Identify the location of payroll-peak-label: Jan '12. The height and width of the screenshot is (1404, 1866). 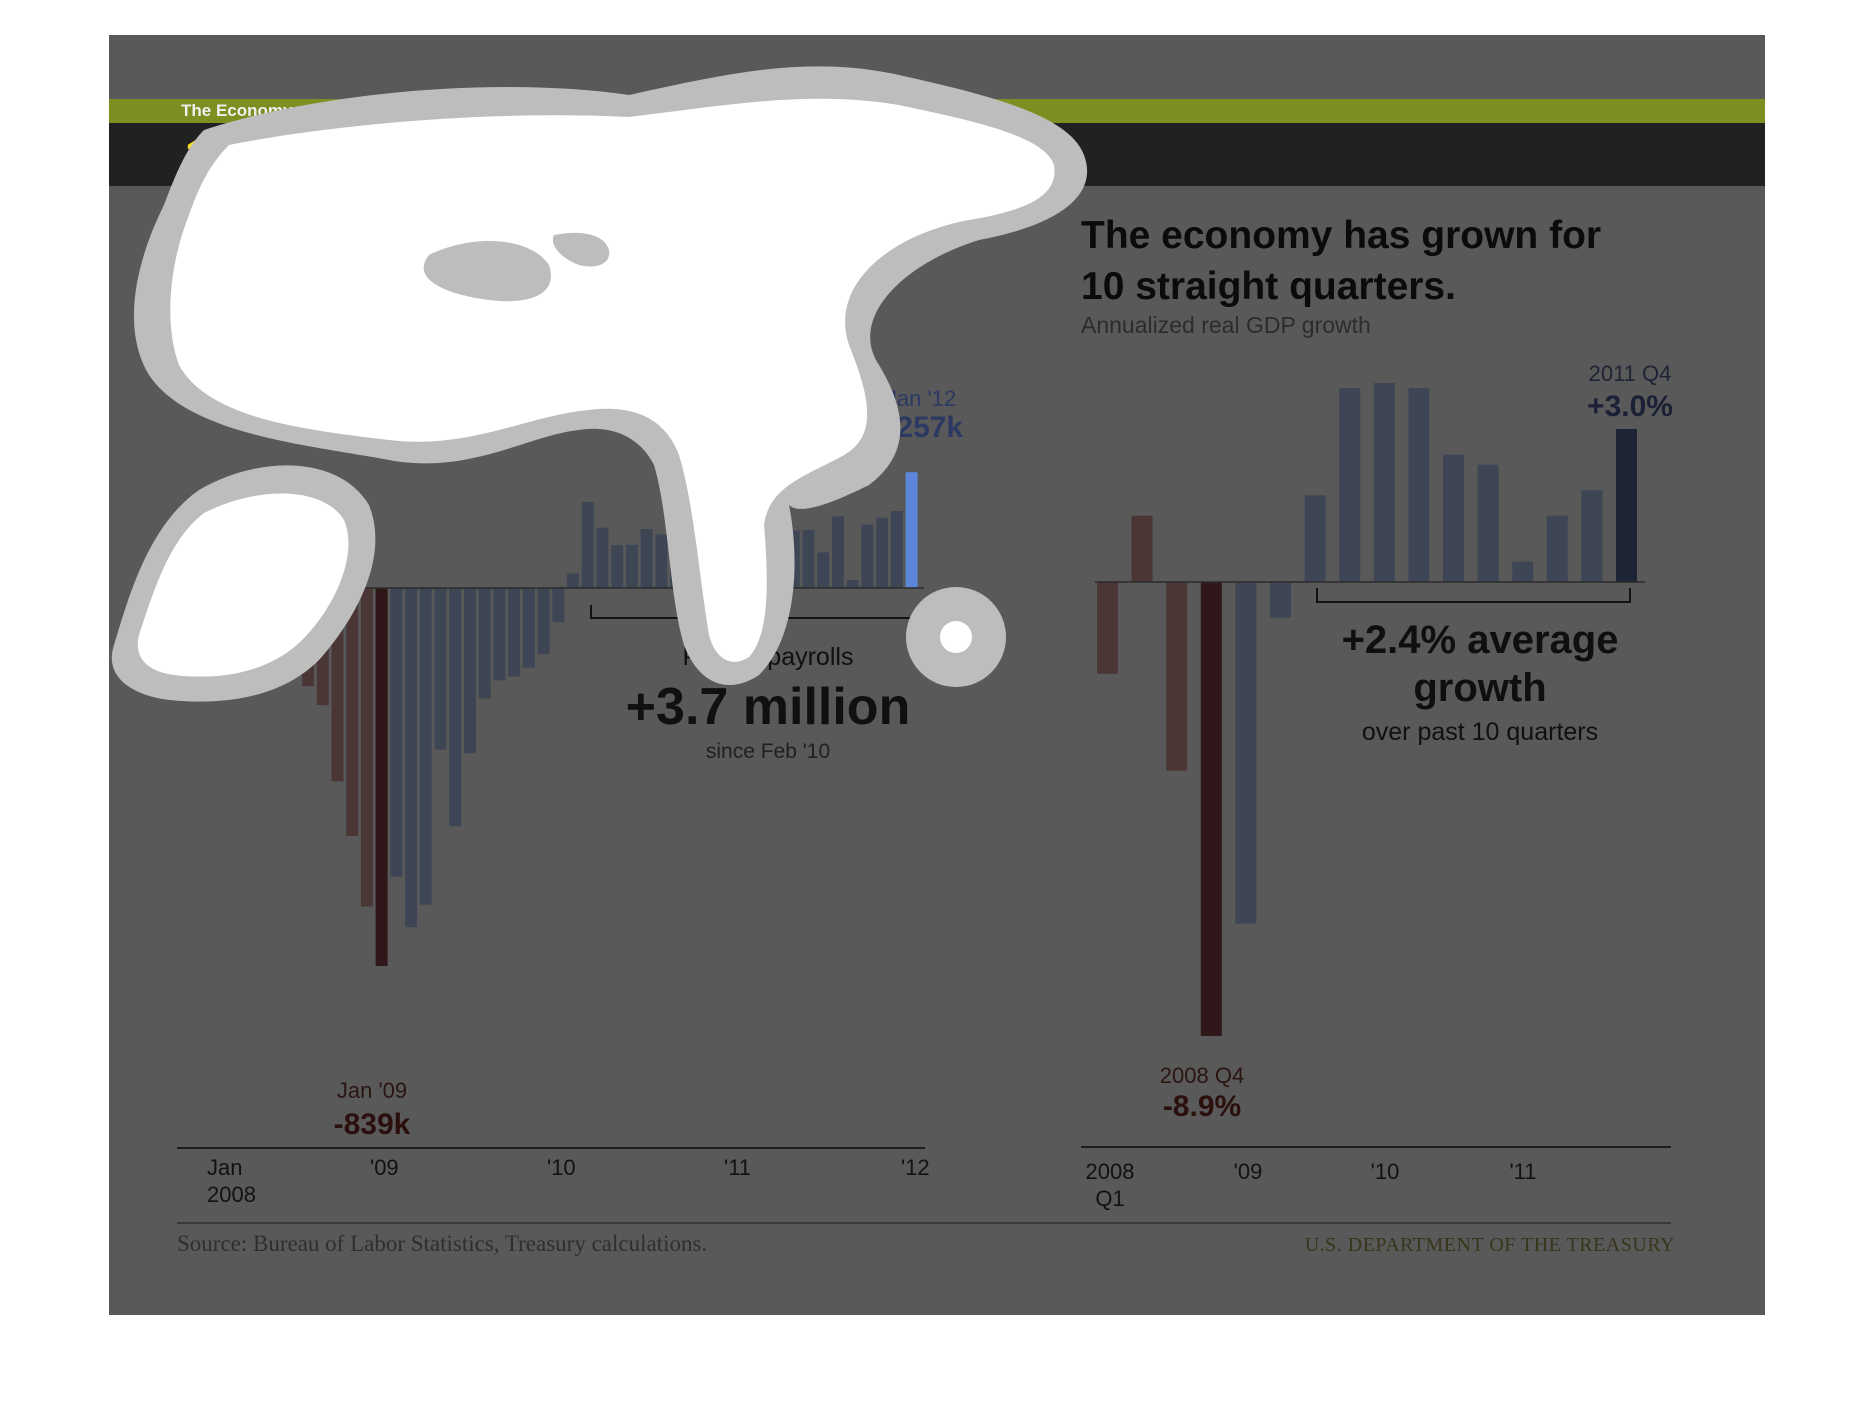
(921, 398).